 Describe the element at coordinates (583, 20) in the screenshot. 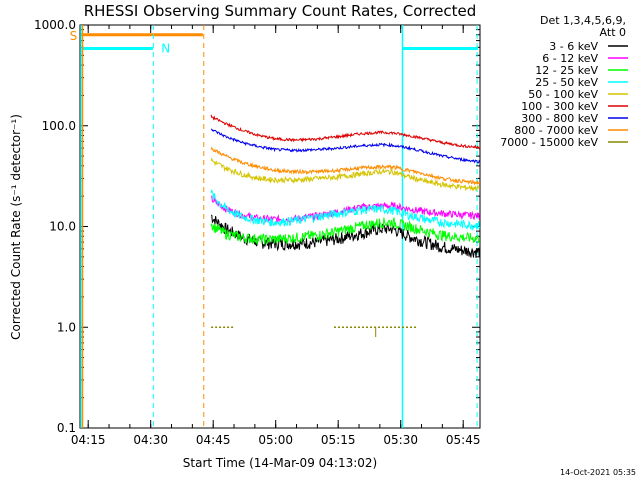

I see `legend-header: Det 1,3,4,5,6,9,` at that location.